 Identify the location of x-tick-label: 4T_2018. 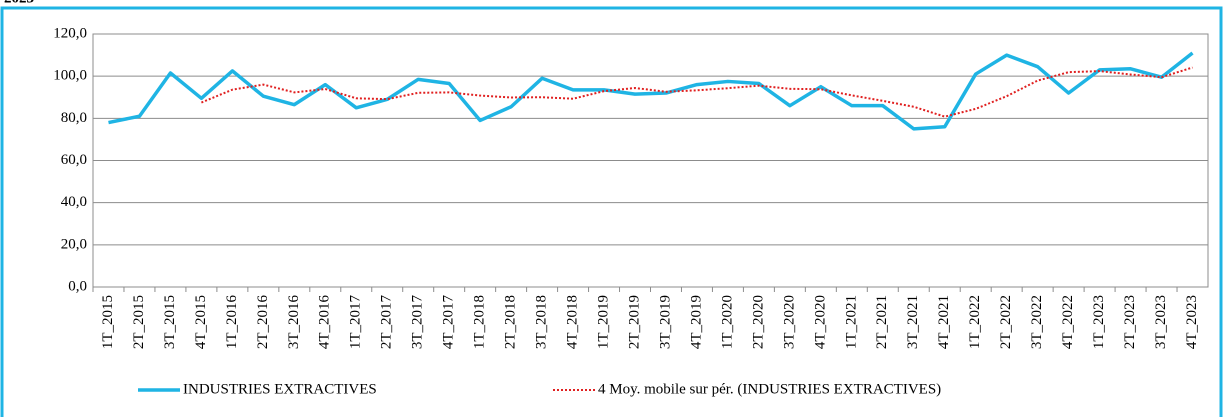
(573, 322).